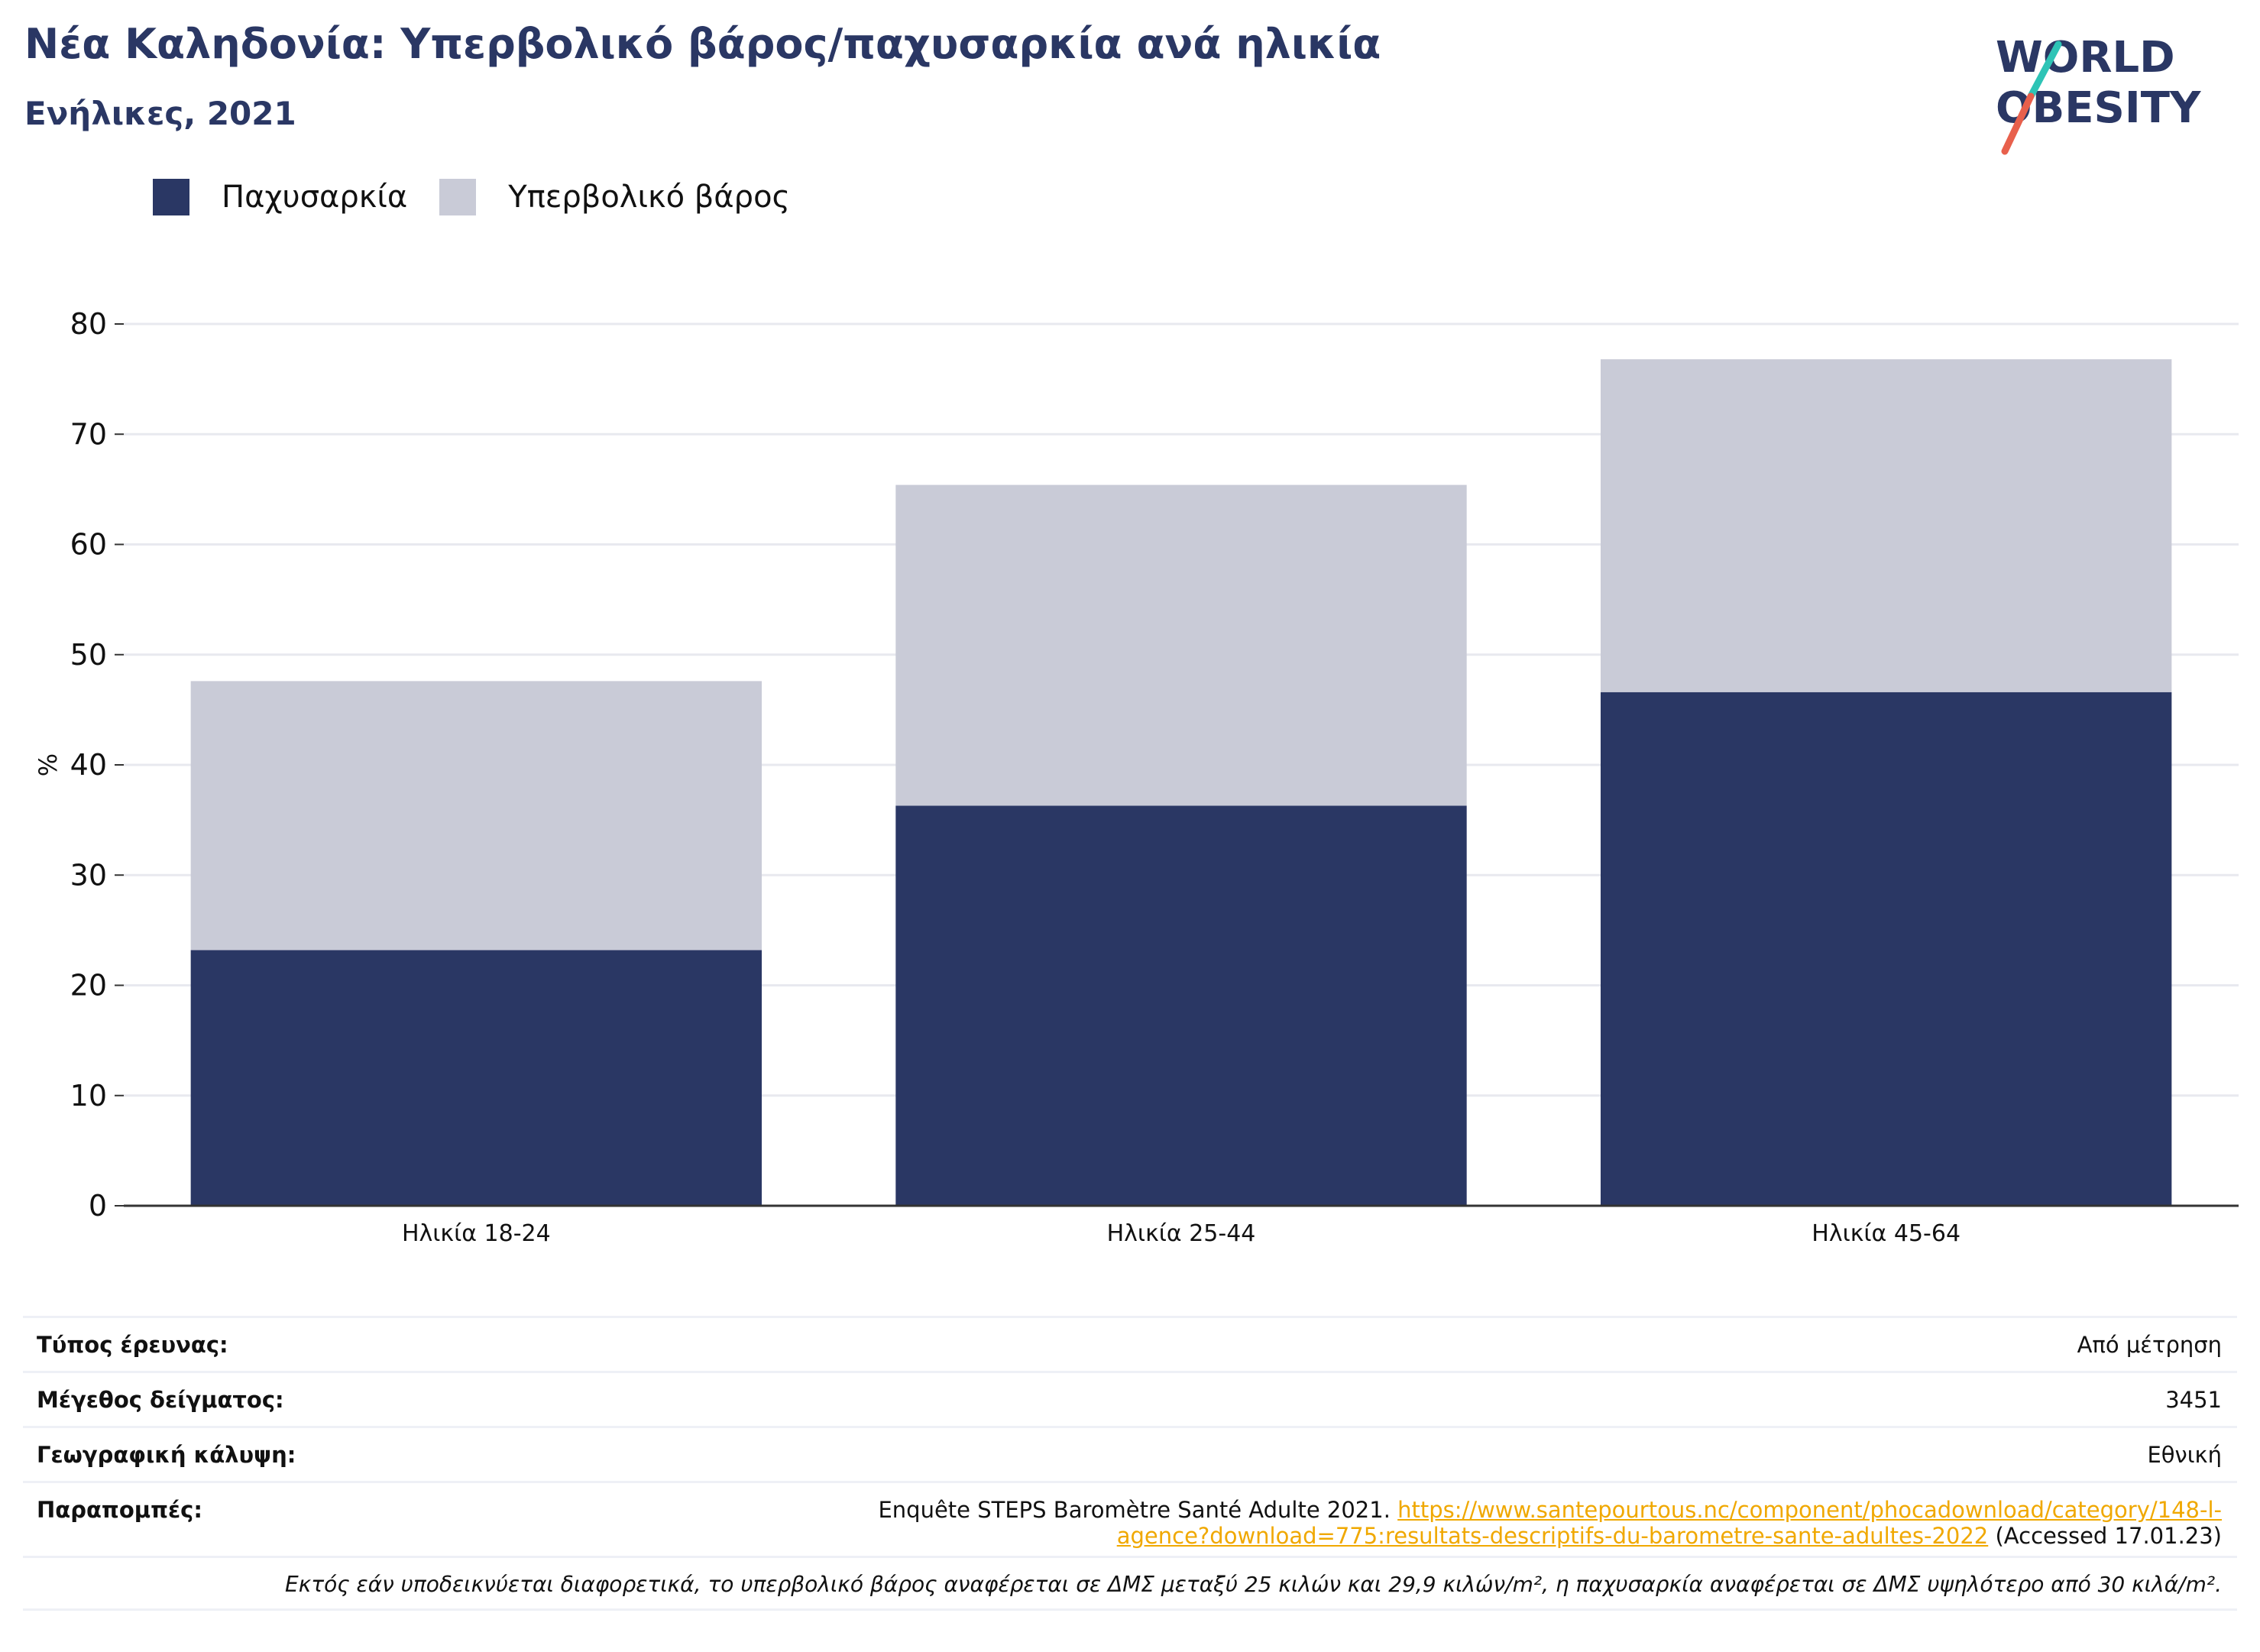 The height and width of the screenshot is (1652, 2260). Describe the element at coordinates (2108, 1536) in the screenshot. I see `references-accessed: (Accessed 17.01.23)` at that location.